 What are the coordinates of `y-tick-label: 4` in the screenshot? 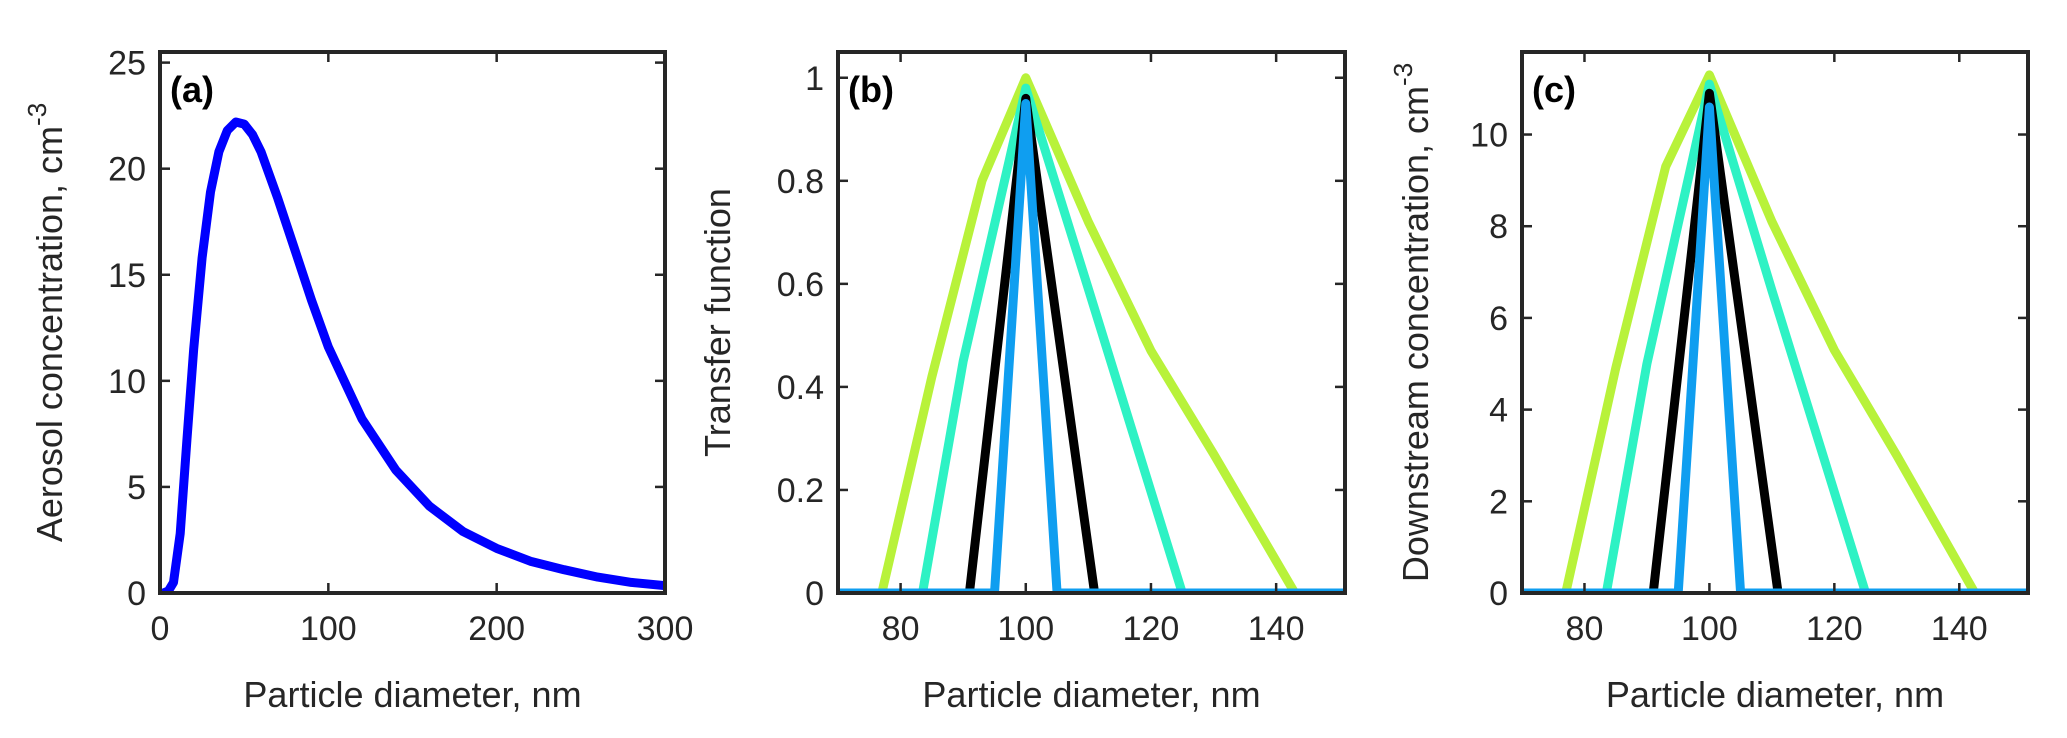 It's located at (1498, 411).